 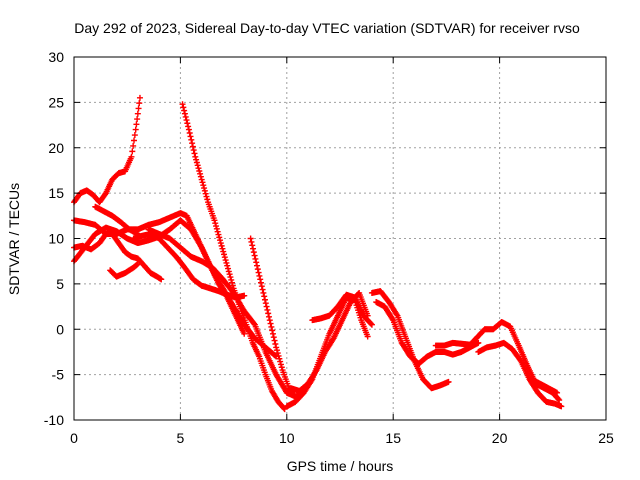 I want to click on x-tick-label: 15, so click(x=393, y=438).